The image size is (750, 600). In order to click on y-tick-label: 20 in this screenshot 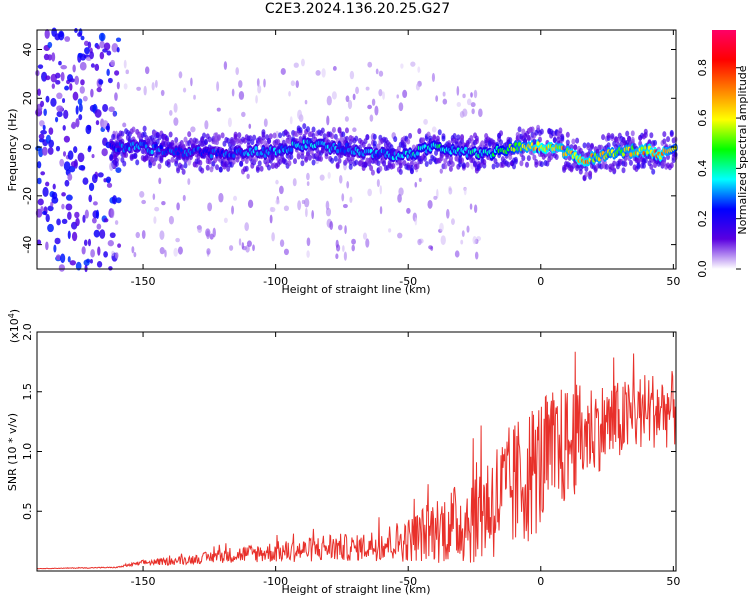, I will do `click(27, 98)`.